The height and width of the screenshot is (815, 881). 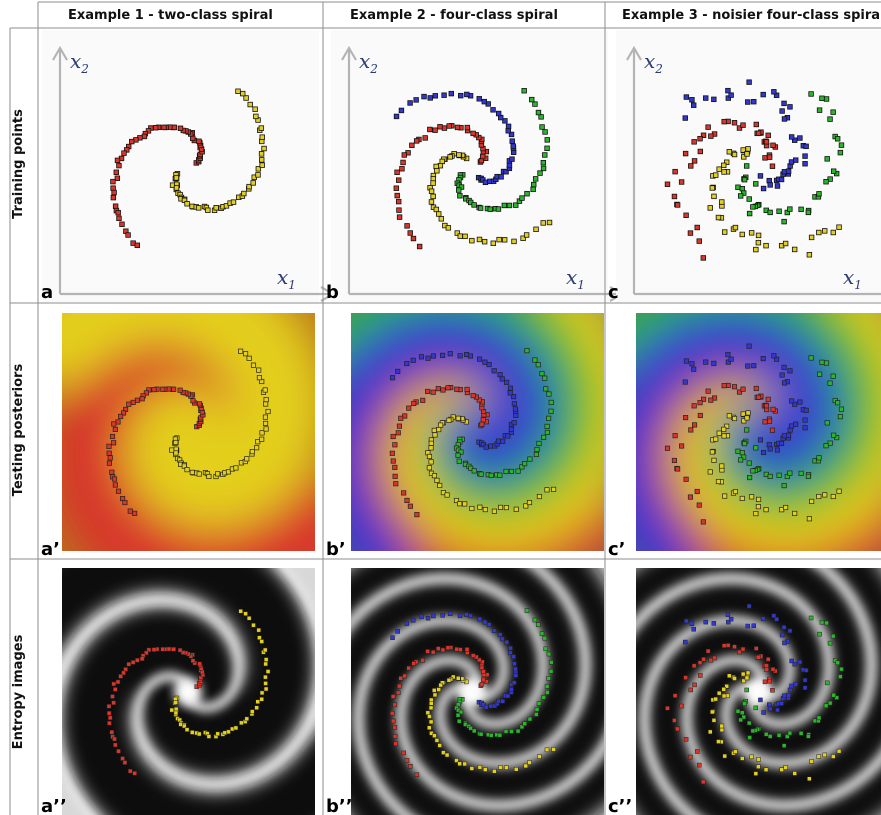 What do you see at coordinates (620, 805) in the screenshot?
I see `panel-label-c-double-prime: c’’` at bounding box center [620, 805].